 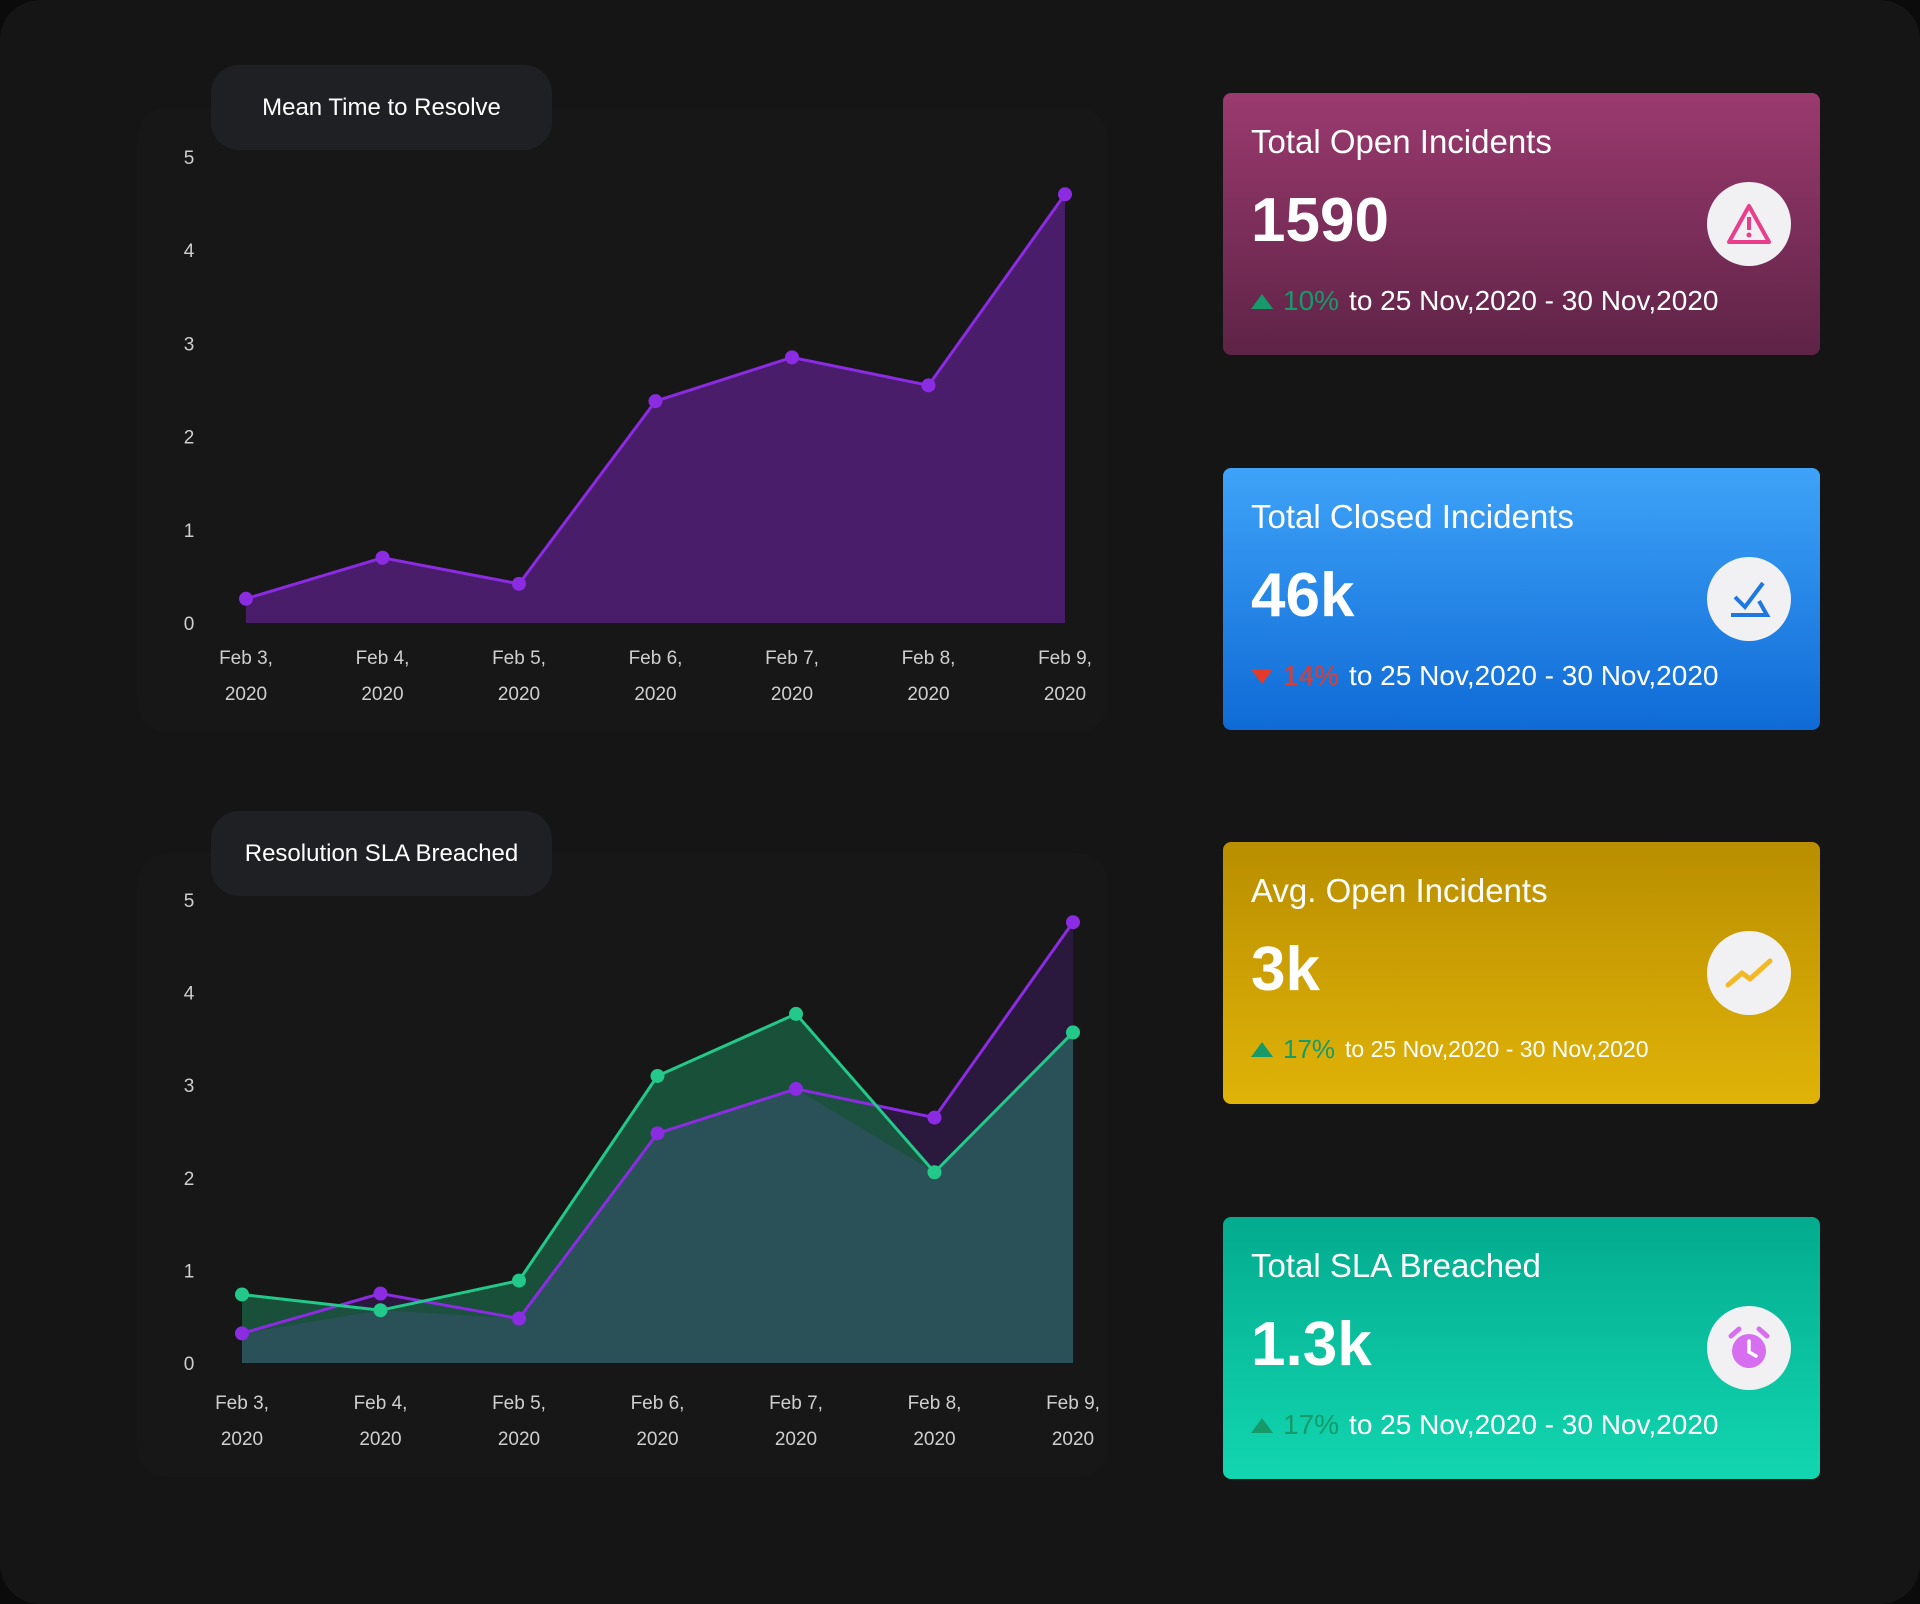 I want to click on arrow-down-icon, so click(x=1262, y=676).